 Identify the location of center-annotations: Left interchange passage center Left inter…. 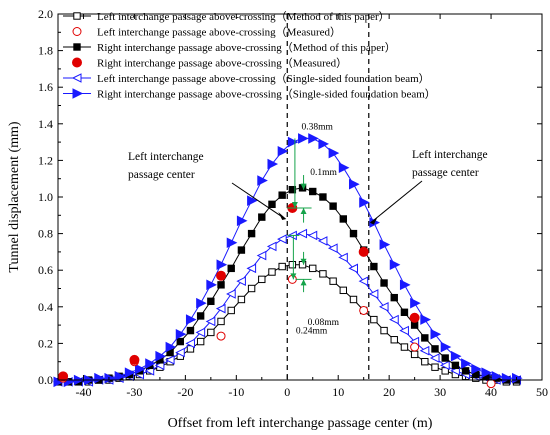
(308, 187).